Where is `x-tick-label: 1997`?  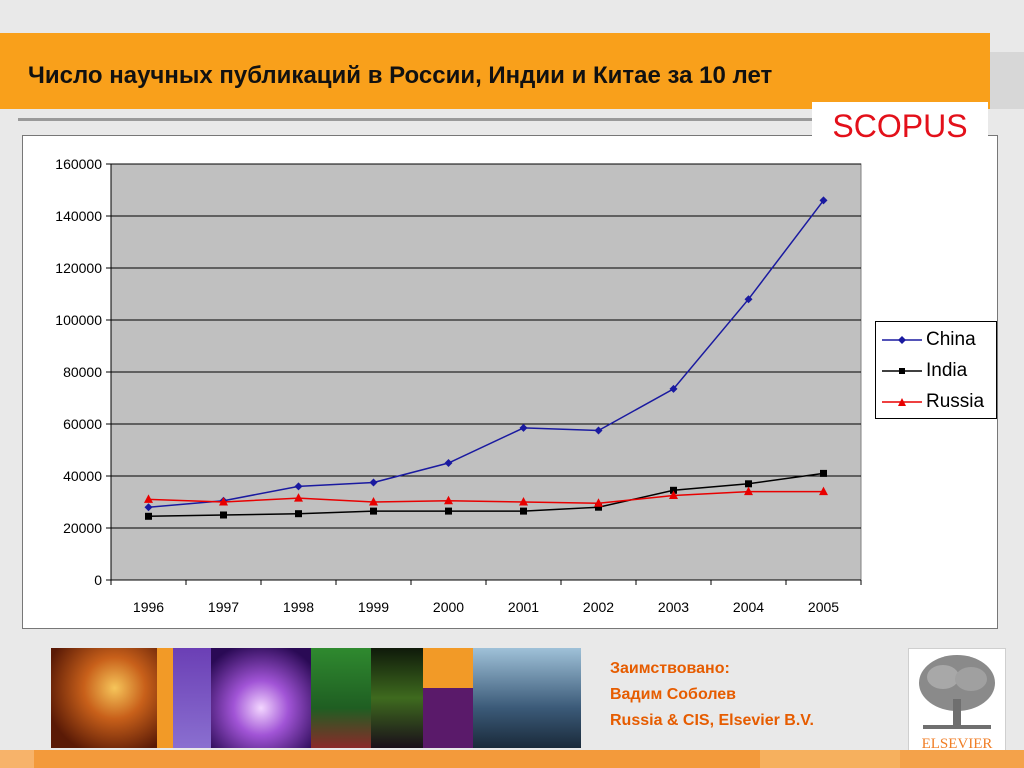
x-tick-label: 1997 is located at coordinates (223, 607).